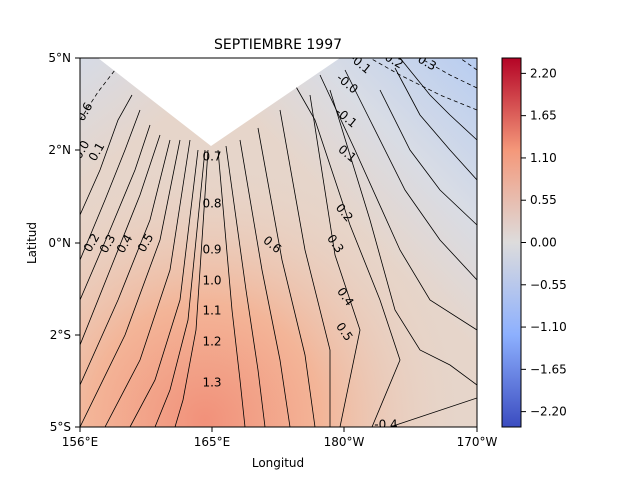 This screenshot has height=484, width=640. I want to click on x-axis-label: Longitud, so click(278, 463).